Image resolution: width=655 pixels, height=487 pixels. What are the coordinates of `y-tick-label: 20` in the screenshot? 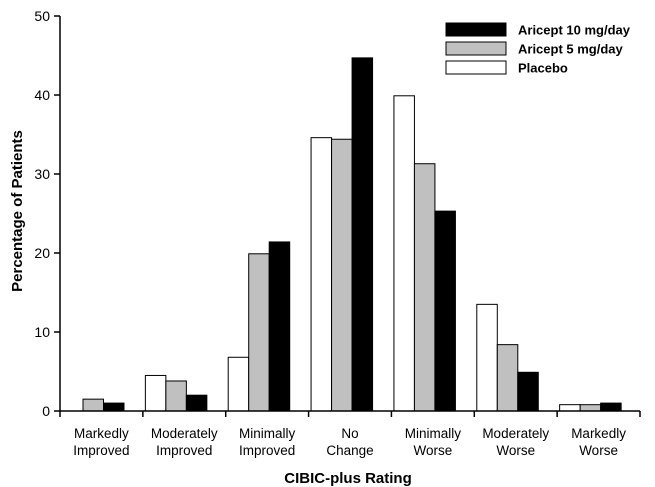 It's located at (42, 253).